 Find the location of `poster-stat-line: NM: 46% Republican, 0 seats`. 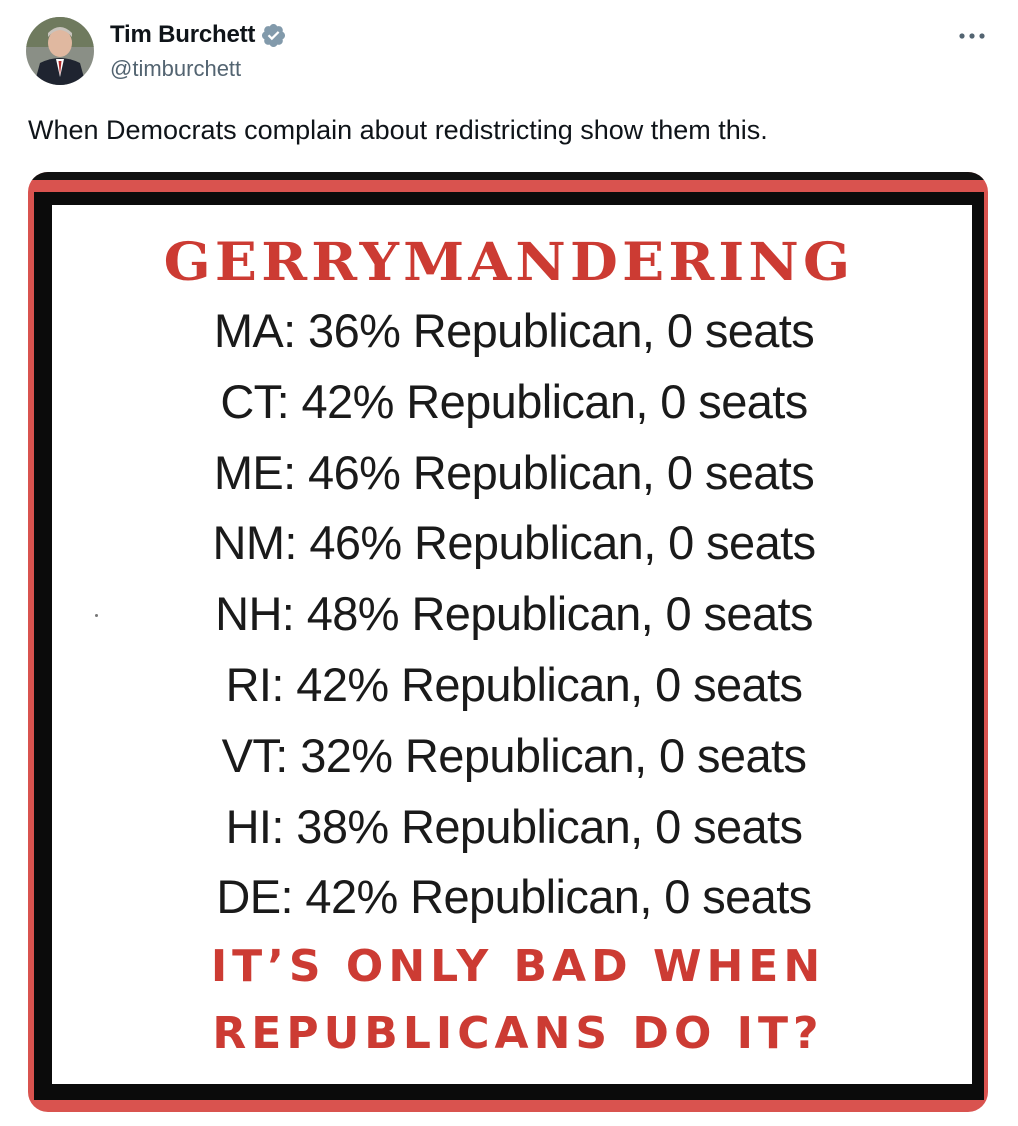

poster-stat-line: NM: 46% Republican, 0 seats is located at coordinates (514, 543).